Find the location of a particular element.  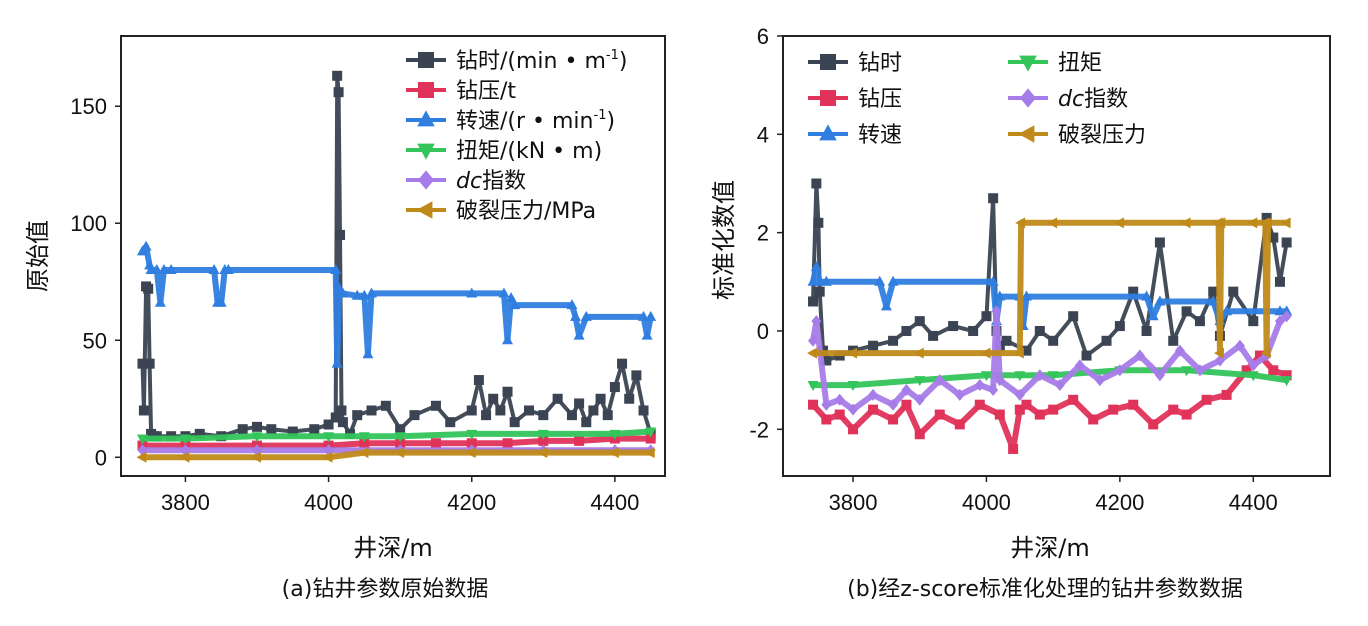

x-tick-label: 4400 is located at coordinates (1253, 502).